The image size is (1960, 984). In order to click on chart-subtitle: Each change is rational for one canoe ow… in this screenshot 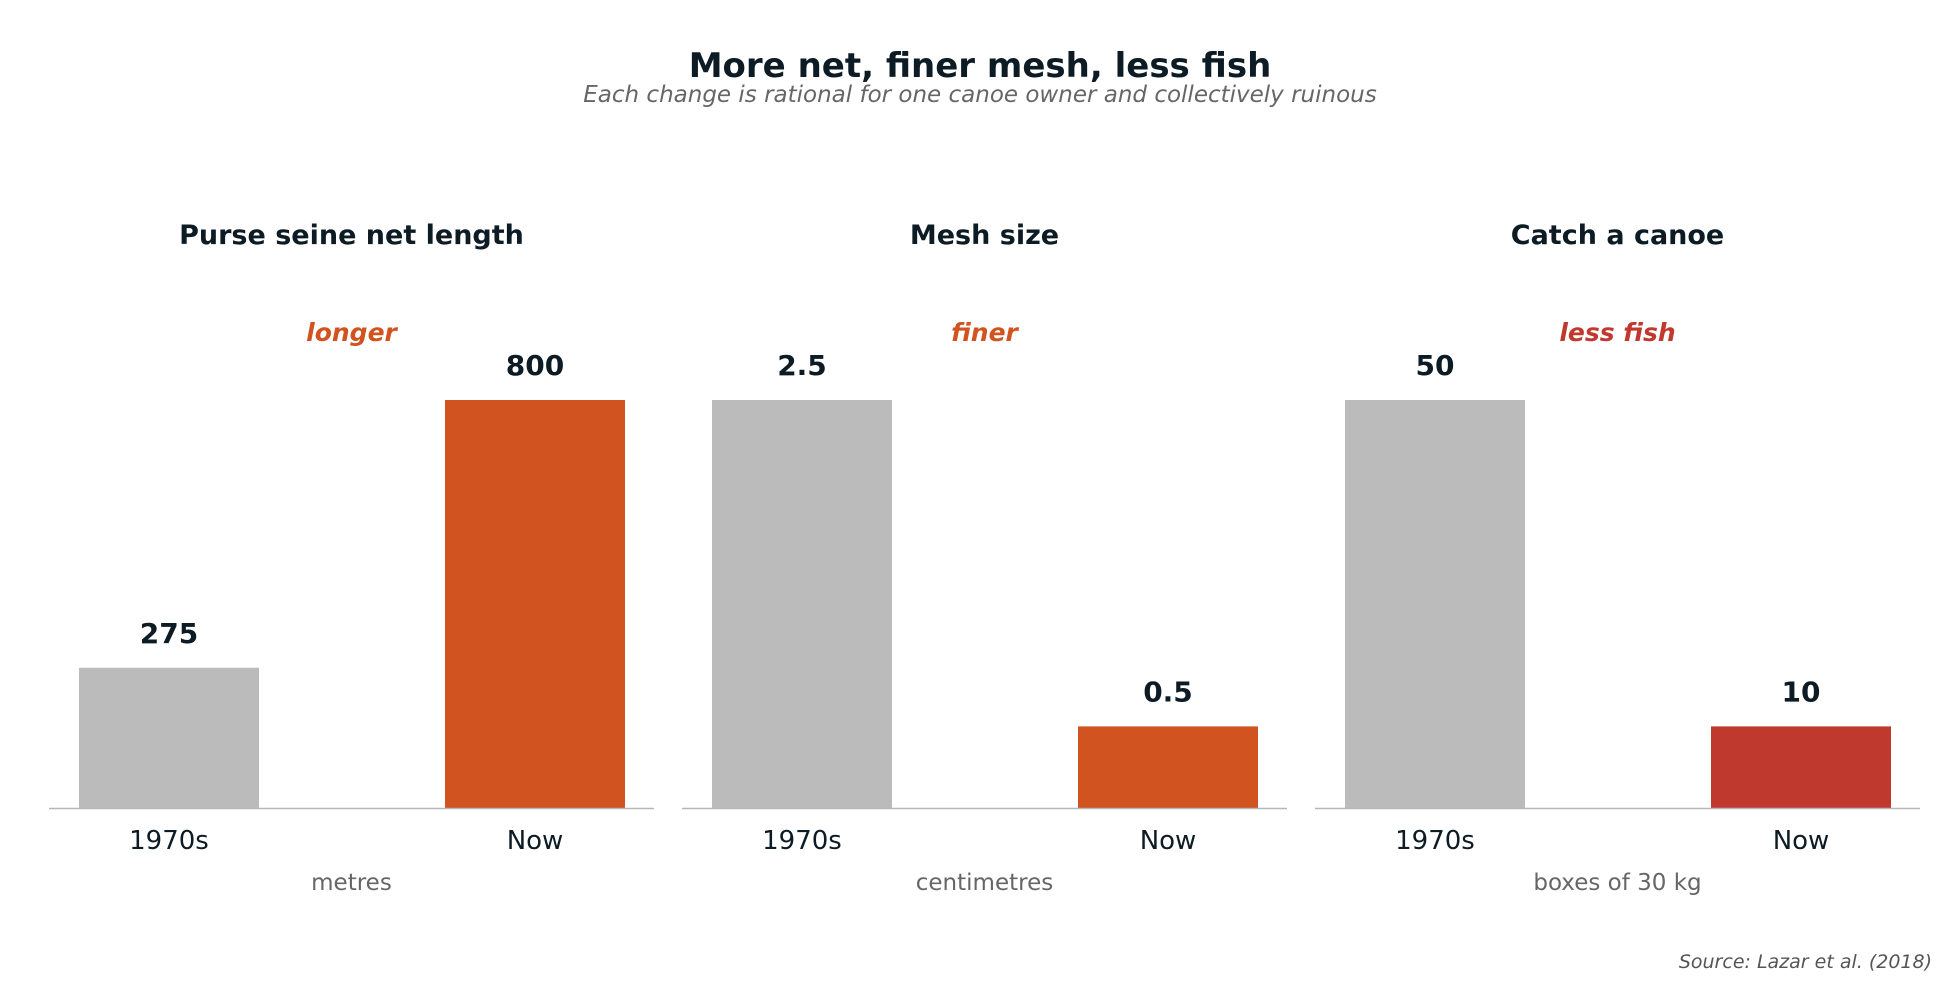, I will do `click(979, 95)`.